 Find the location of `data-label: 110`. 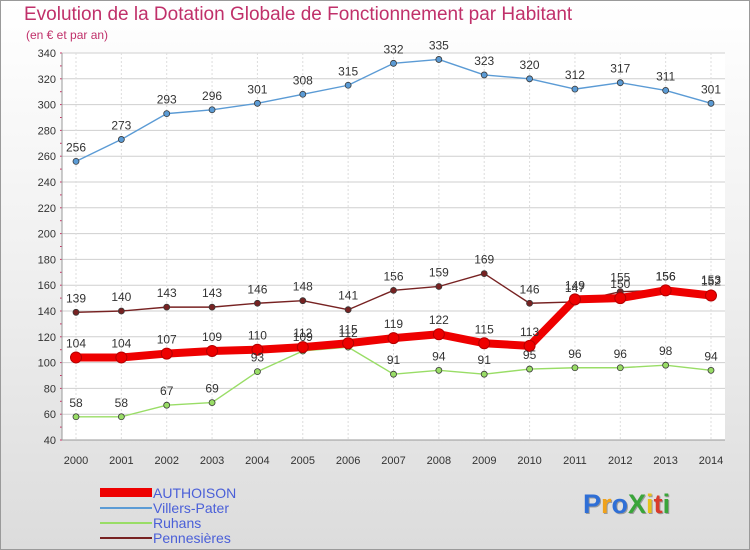

data-label: 110 is located at coordinates (257, 336).